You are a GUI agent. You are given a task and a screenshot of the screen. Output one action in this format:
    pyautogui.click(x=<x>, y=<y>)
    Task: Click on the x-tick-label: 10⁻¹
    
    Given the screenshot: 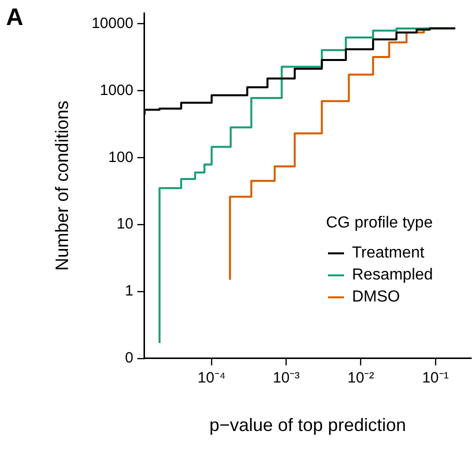 What is the action you would take?
    pyautogui.click(x=435, y=378)
    